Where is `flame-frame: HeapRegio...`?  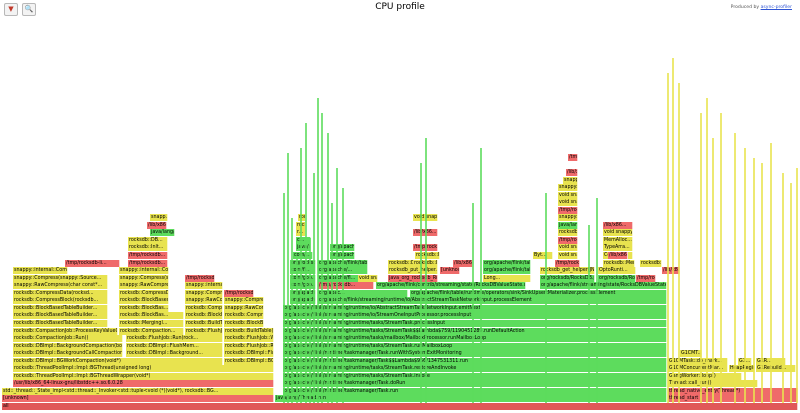
flame-frame: HeapRegio... is located at coordinates (742, 368).